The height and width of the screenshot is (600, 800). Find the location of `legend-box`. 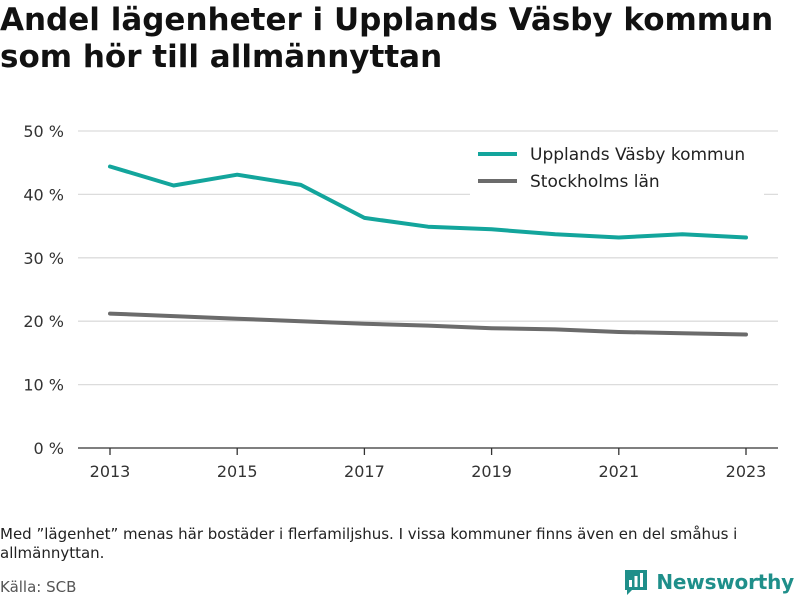

legend-box is located at coordinates (617, 168).